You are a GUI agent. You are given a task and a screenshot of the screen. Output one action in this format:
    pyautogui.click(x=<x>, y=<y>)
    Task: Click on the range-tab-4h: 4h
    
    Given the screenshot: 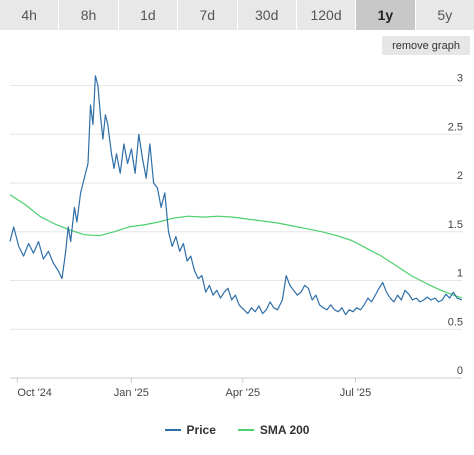 What is the action you would take?
    pyautogui.click(x=30, y=15)
    